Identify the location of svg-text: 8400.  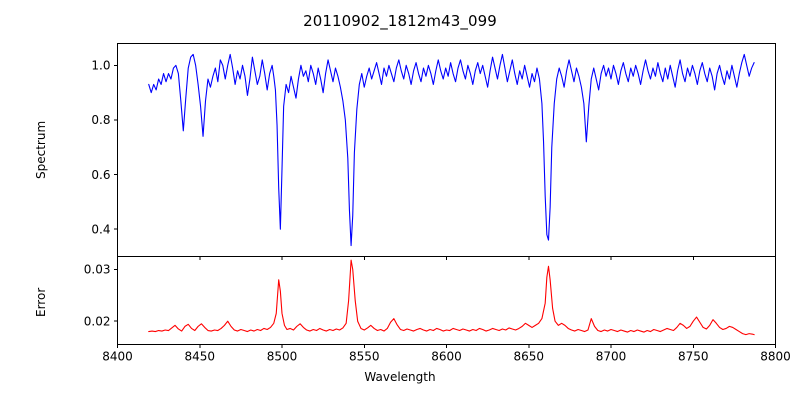
(117, 357).